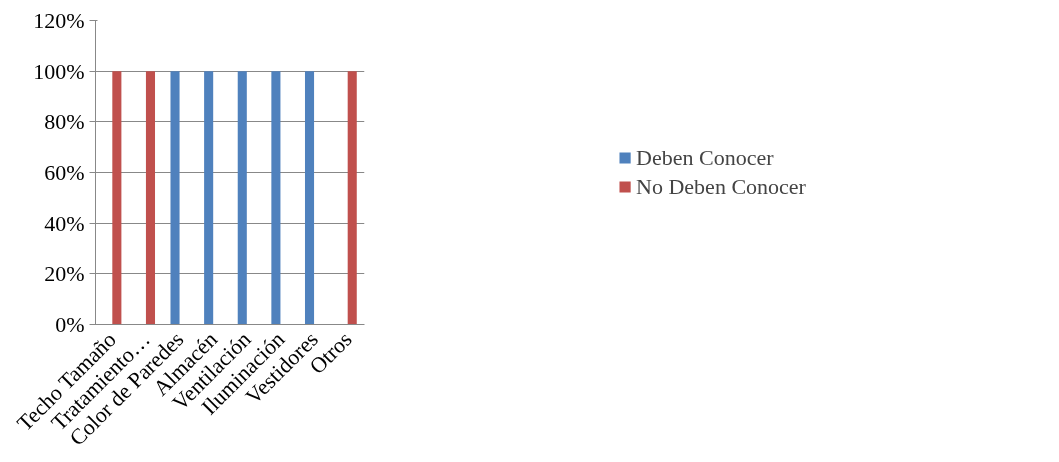 This screenshot has width=1059, height=462. What do you see at coordinates (70, 324) in the screenshot?
I see `y-tick-label: 0%` at bounding box center [70, 324].